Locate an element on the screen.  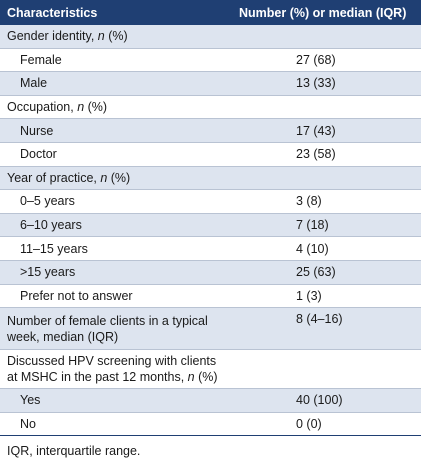
row-label: 0–5 years is located at coordinates (115, 201).